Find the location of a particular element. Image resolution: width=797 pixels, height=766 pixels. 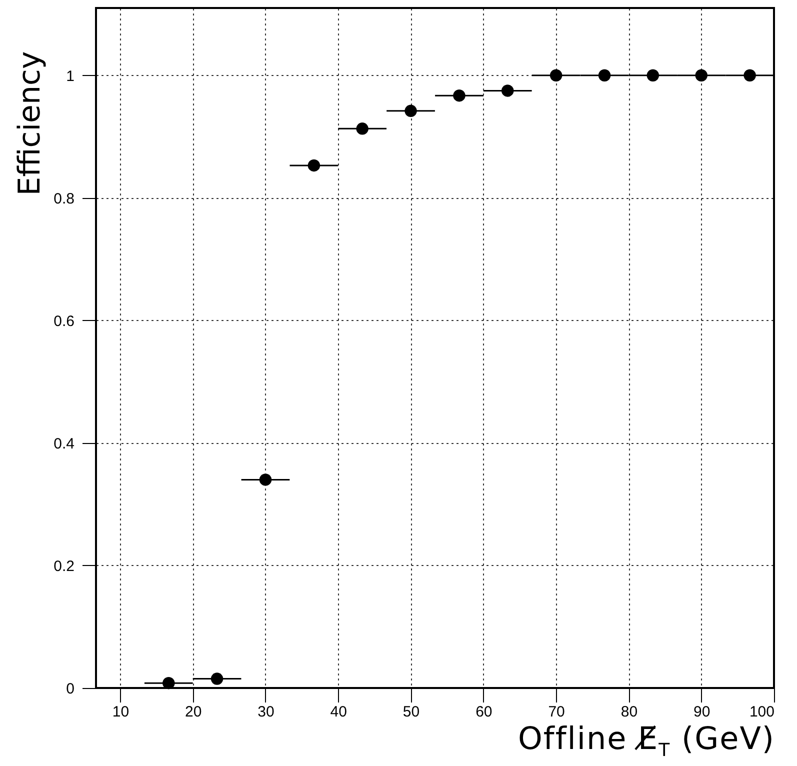

x-tick-label: 80 is located at coordinates (629, 712).